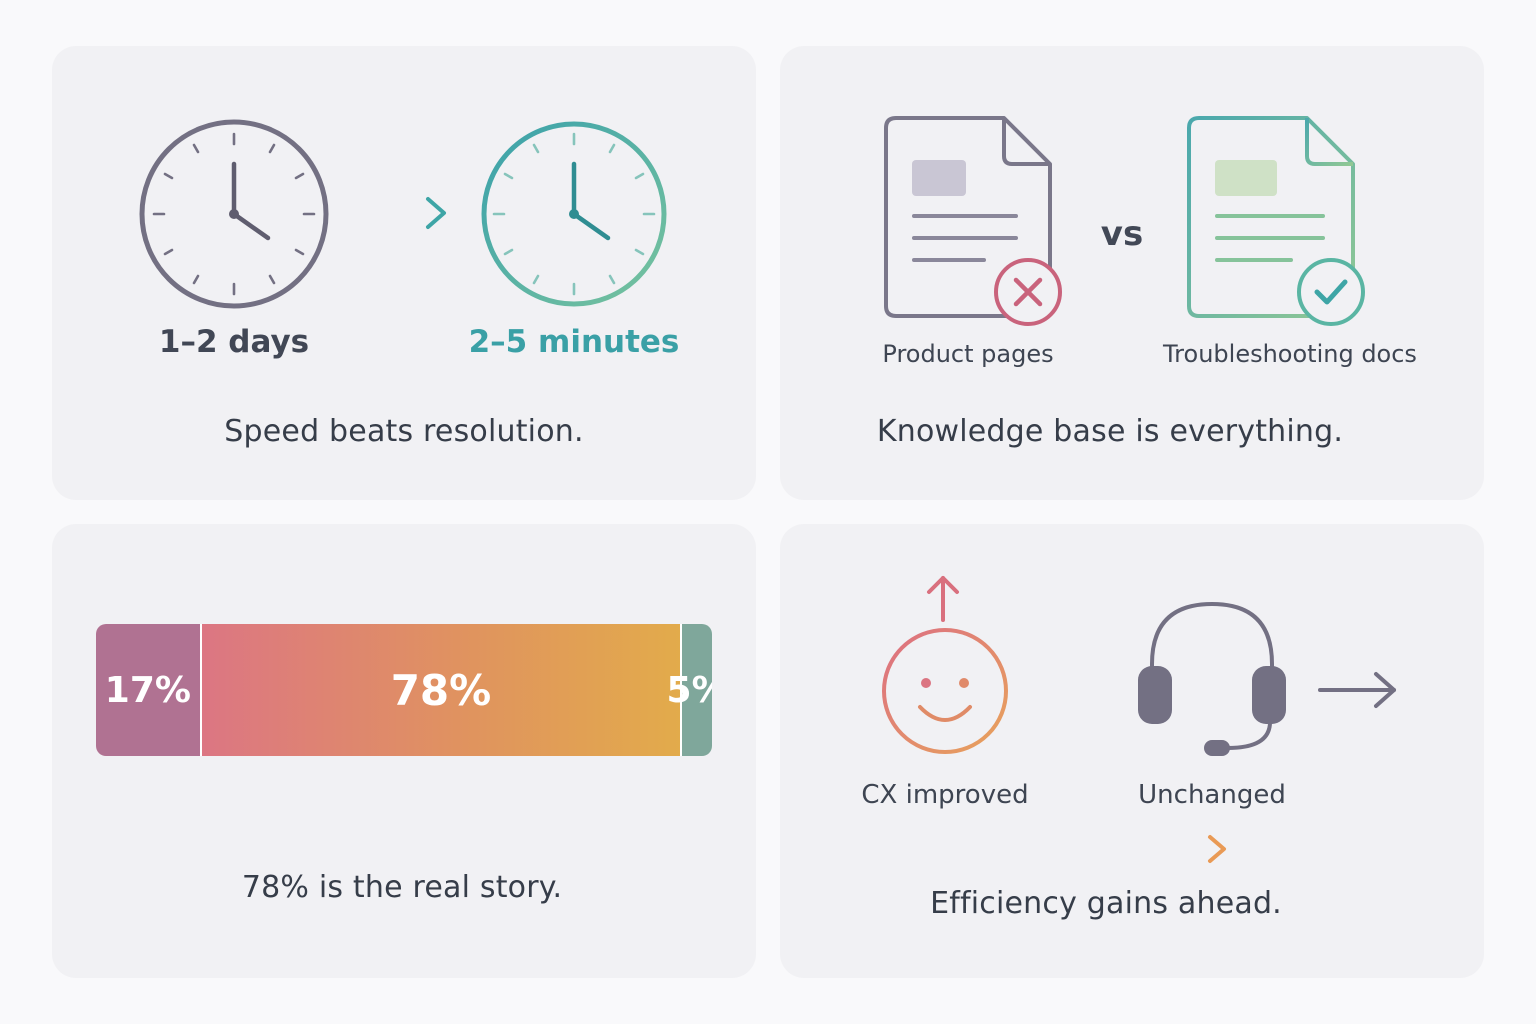 The image size is (1536, 1024). Describe the element at coordinates (1122, 234) in the screenshot. I see `vs-label: vs` at that location.